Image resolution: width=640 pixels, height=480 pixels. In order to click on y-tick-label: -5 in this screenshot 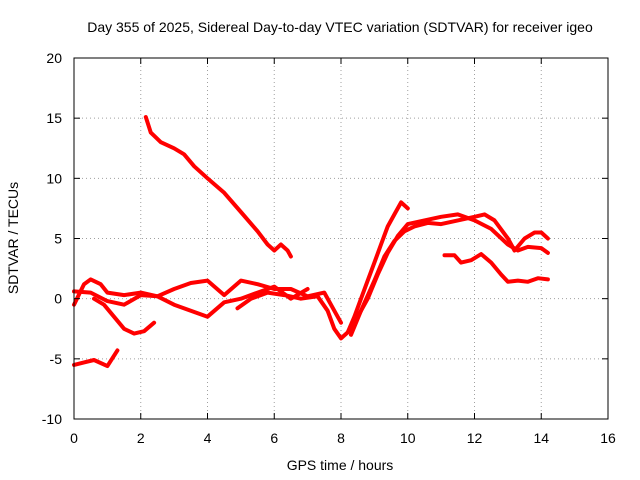, I will do `click(56, 359)`.